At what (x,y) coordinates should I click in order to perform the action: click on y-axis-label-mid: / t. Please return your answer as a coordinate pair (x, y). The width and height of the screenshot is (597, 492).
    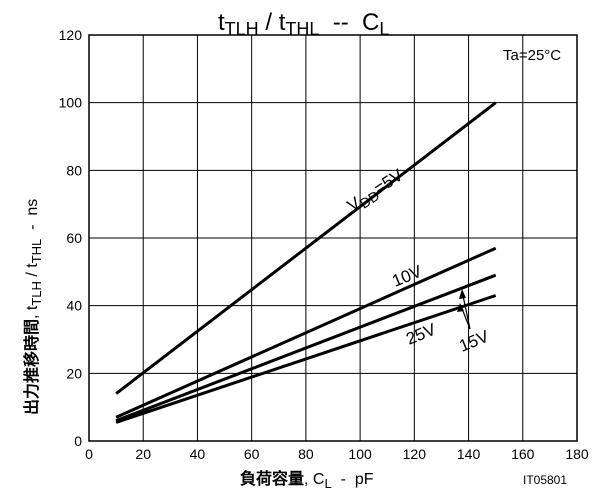
    Looking at the image, I should click on (32, 272).